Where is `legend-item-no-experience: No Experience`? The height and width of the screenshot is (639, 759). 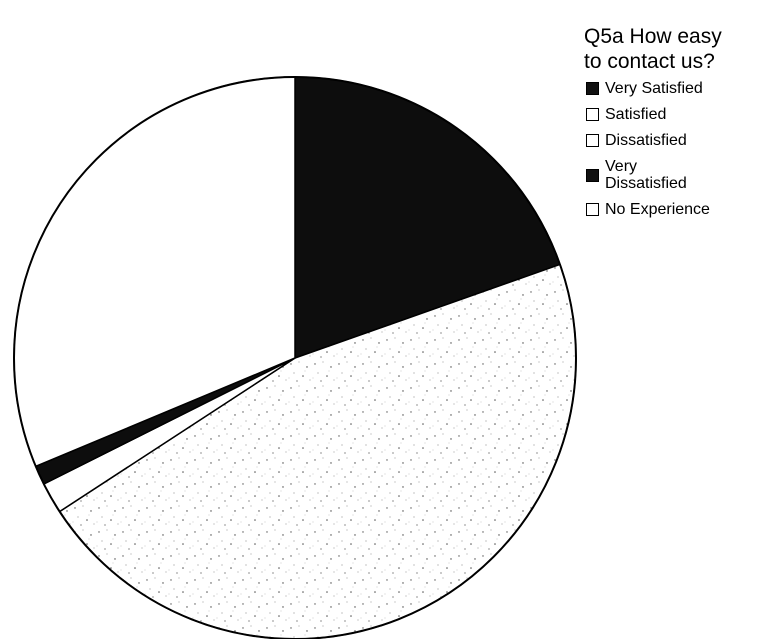
legend-item-no-experience: No Experience is located at coordinates (671, 209).